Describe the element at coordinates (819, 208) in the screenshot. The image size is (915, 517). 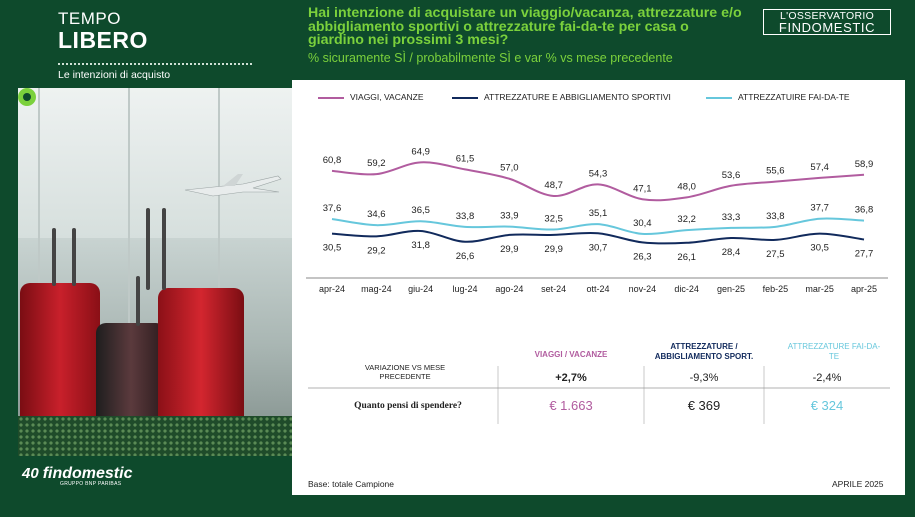
I see `data-label-faidate: 37,7` at that location.